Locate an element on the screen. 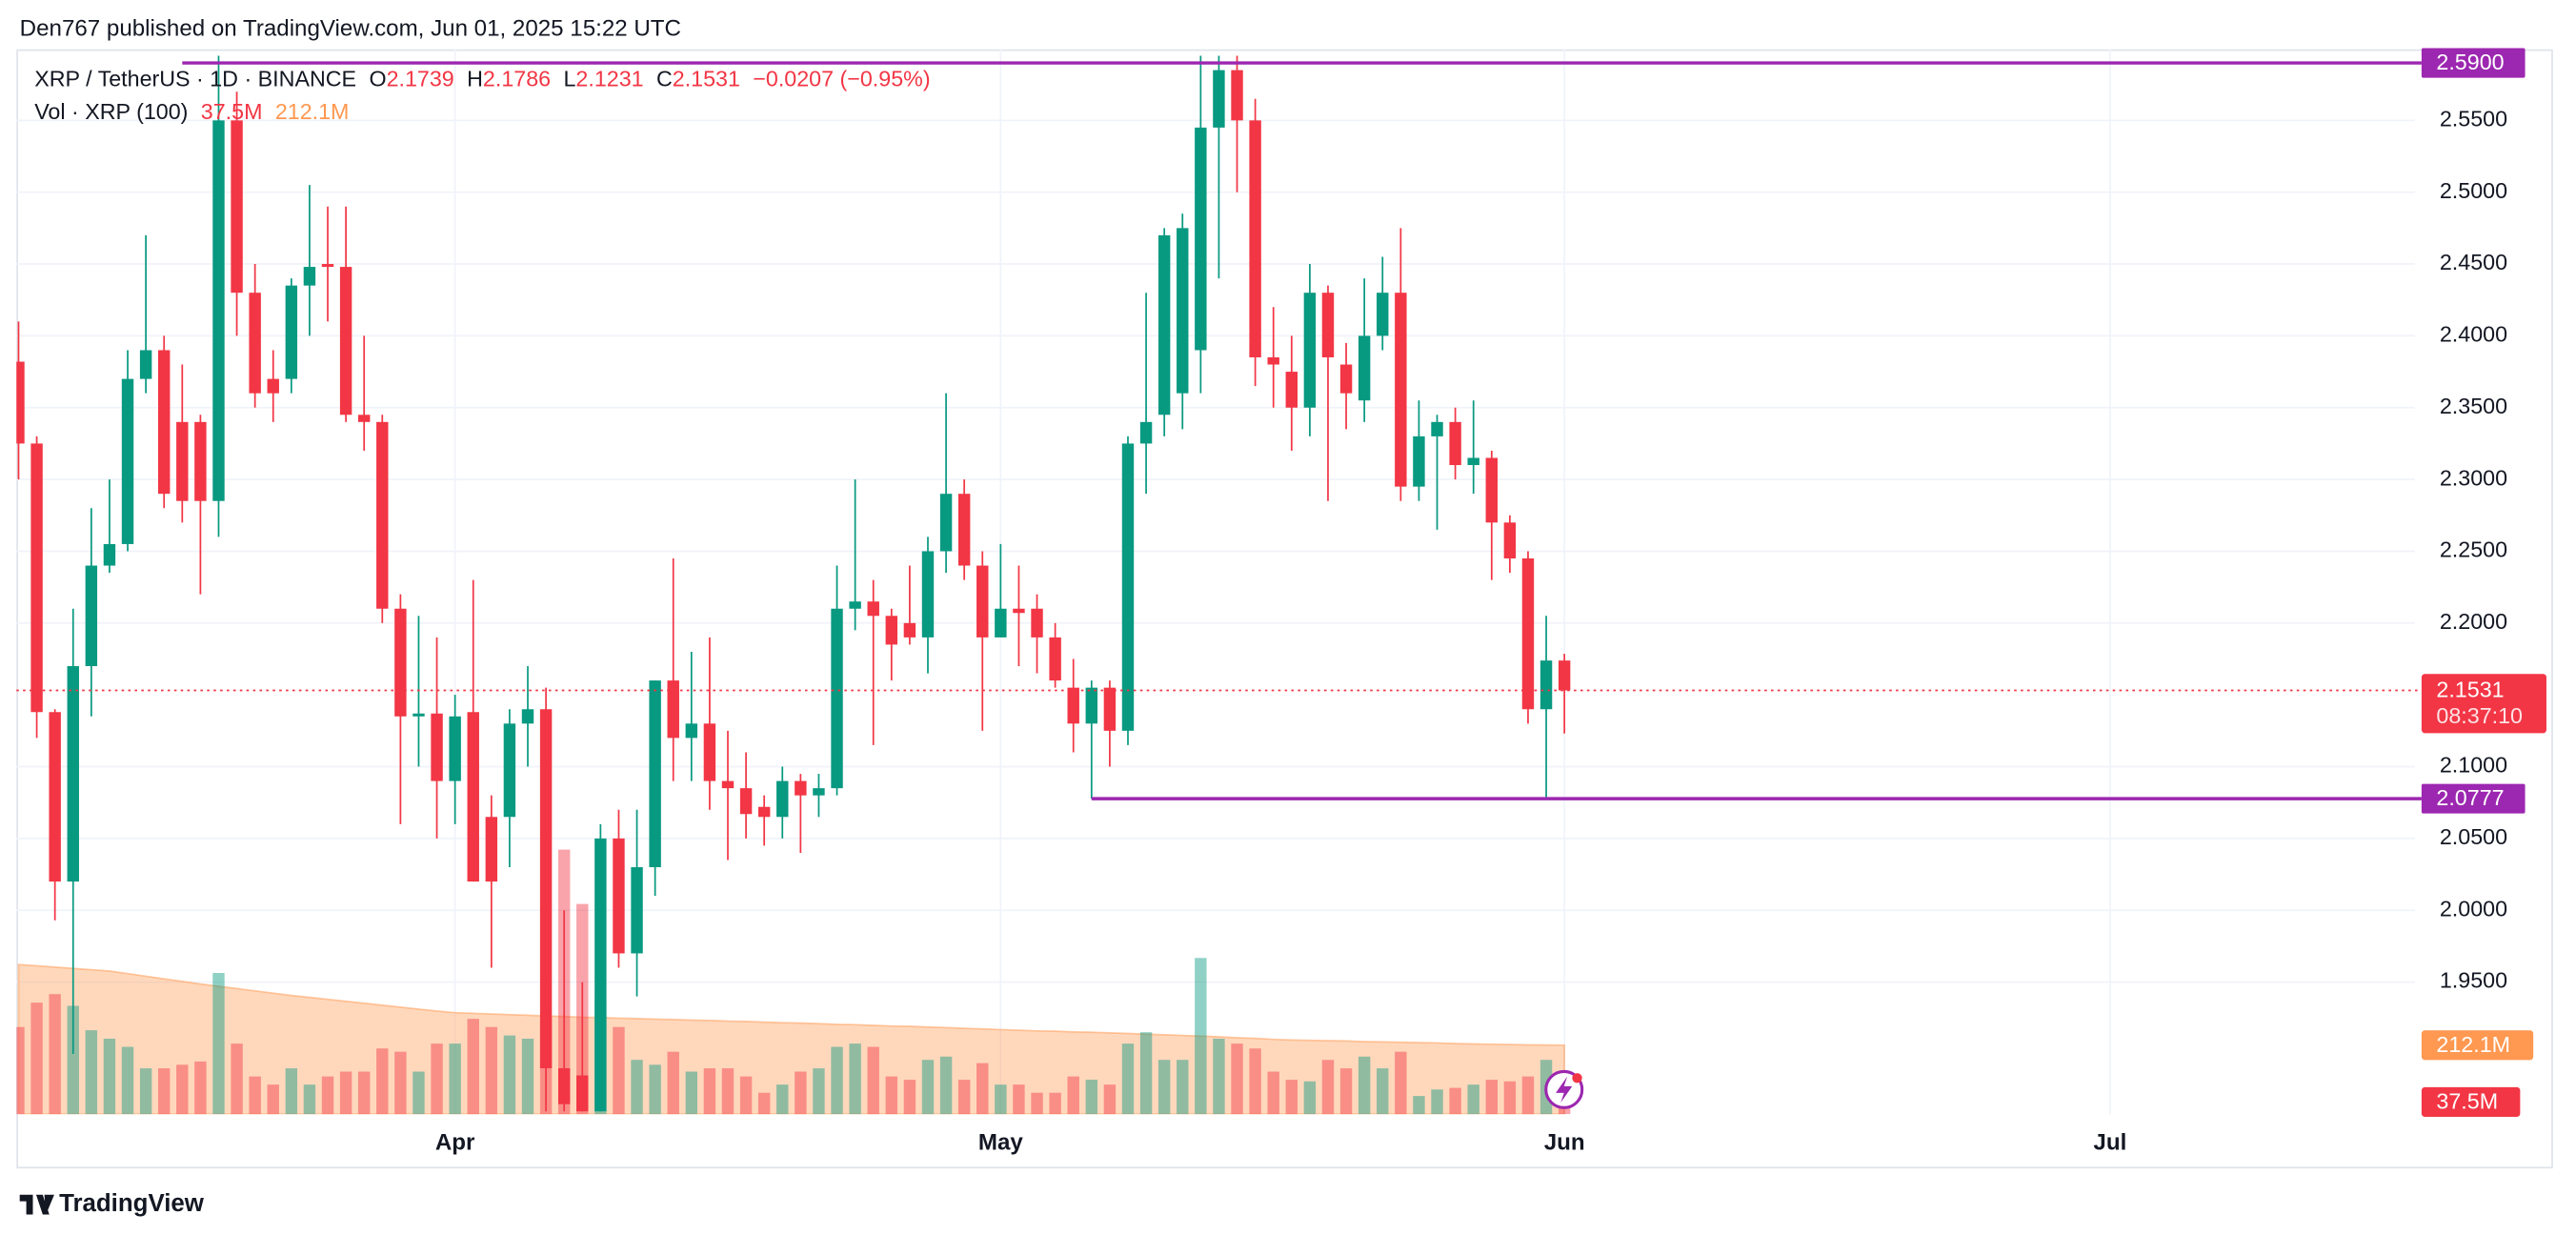  ohlc-letter: L is located at coordinates (569, 79).